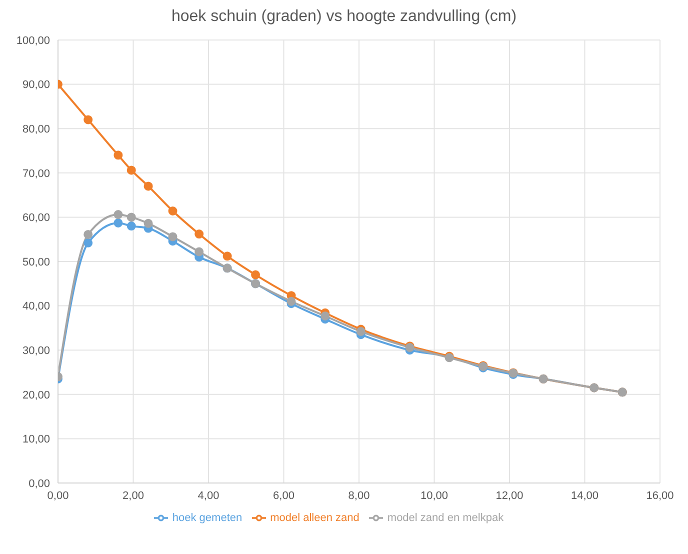 Image resolution: width=688 pixels, height=554 pixels. Describe the element at coordinates (344, 17) in the screenshot. I see `chart-title: hoek schuin (graden) vs hoogte zandvulling (cm)` at that location.